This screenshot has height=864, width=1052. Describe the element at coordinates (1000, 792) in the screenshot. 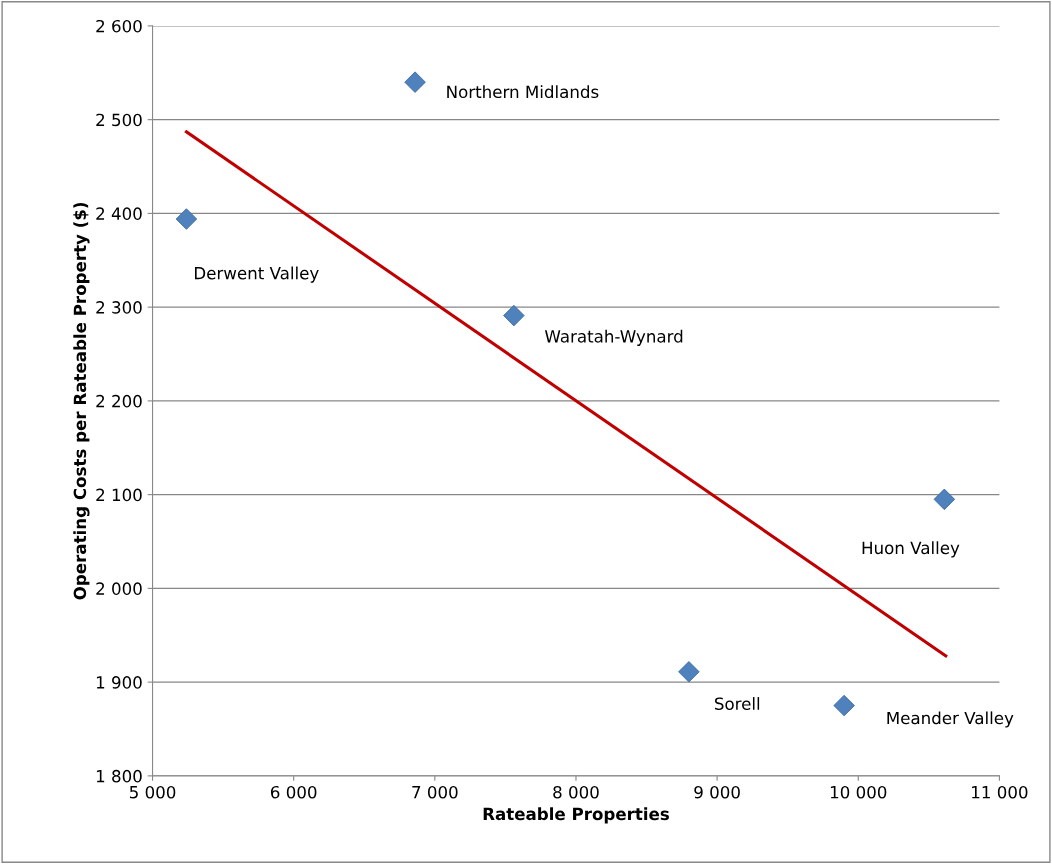

I see `x-tick-label: 11 000` at that location.